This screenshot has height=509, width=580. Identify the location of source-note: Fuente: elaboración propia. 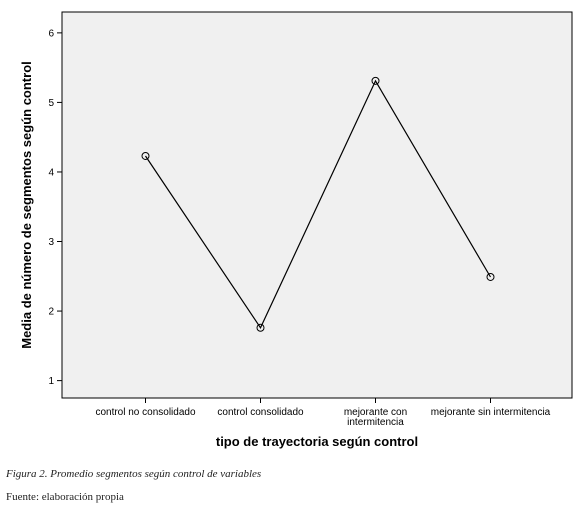
(65, 497).